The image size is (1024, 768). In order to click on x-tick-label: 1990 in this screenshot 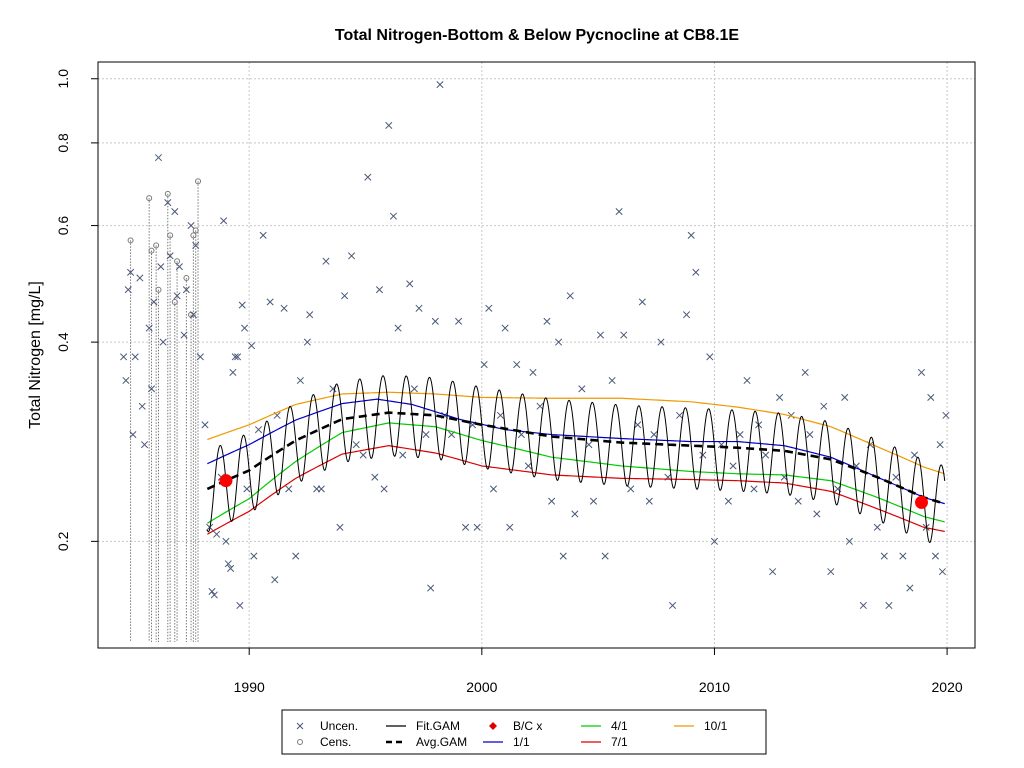, I will do `click(249, 687)`.